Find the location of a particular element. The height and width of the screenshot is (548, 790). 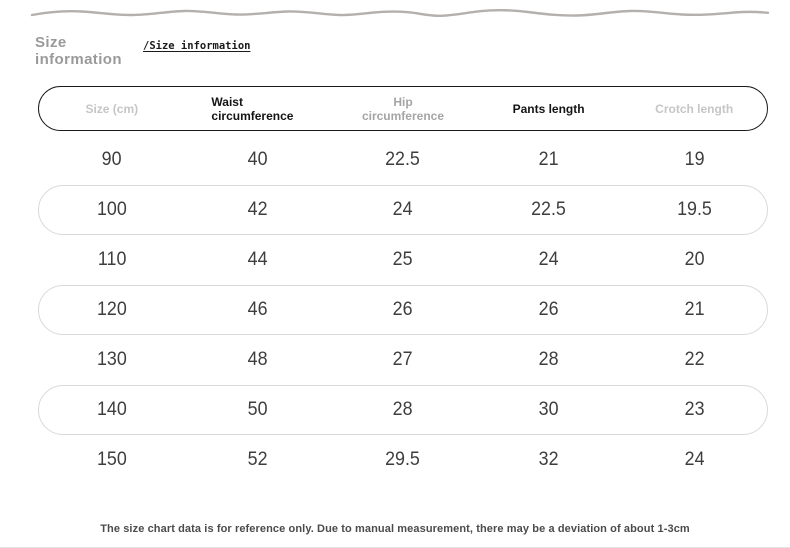

cell-size: 130 is located at coordinates (111, 359).